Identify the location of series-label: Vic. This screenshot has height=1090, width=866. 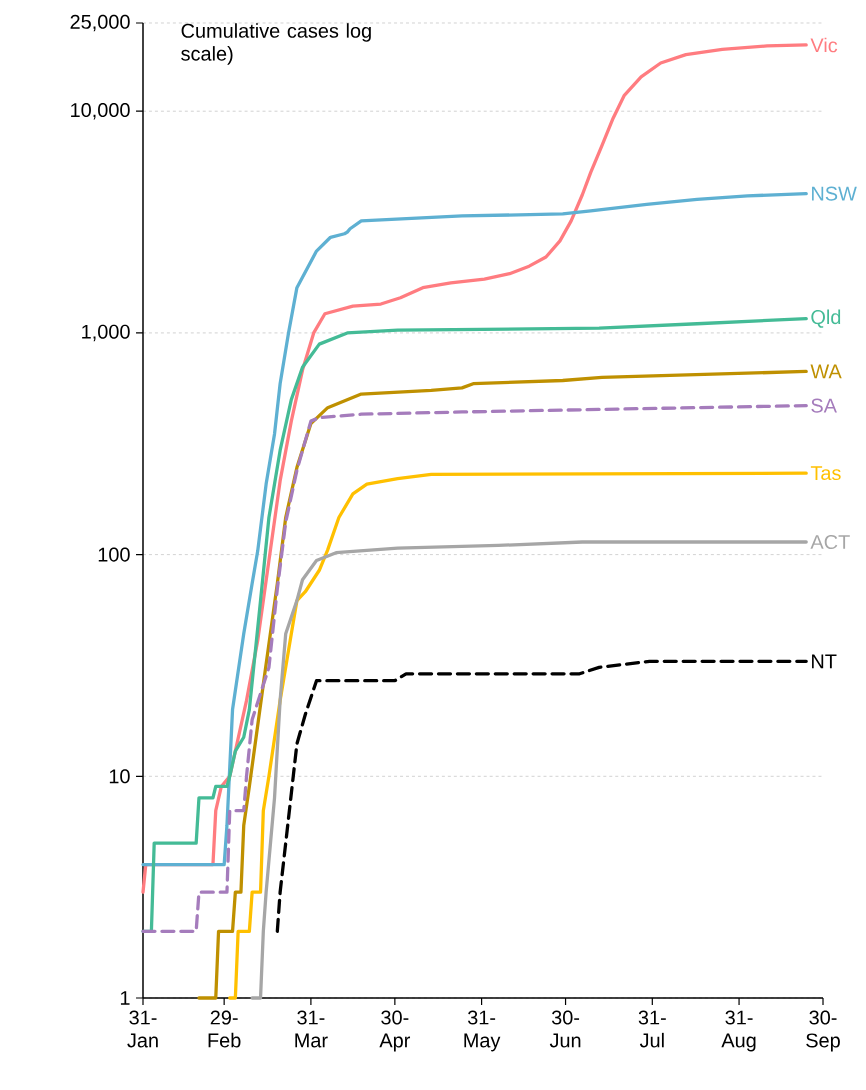
(824, 45).